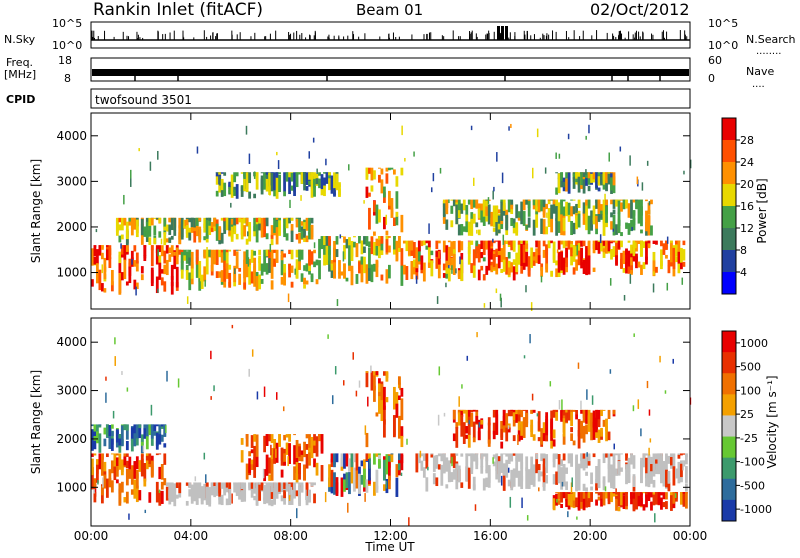 The image size is (800, 558). Describe the element at coordinates (389, 547) in the screenshot. I see `time-axis-label: Time UT` at that location.